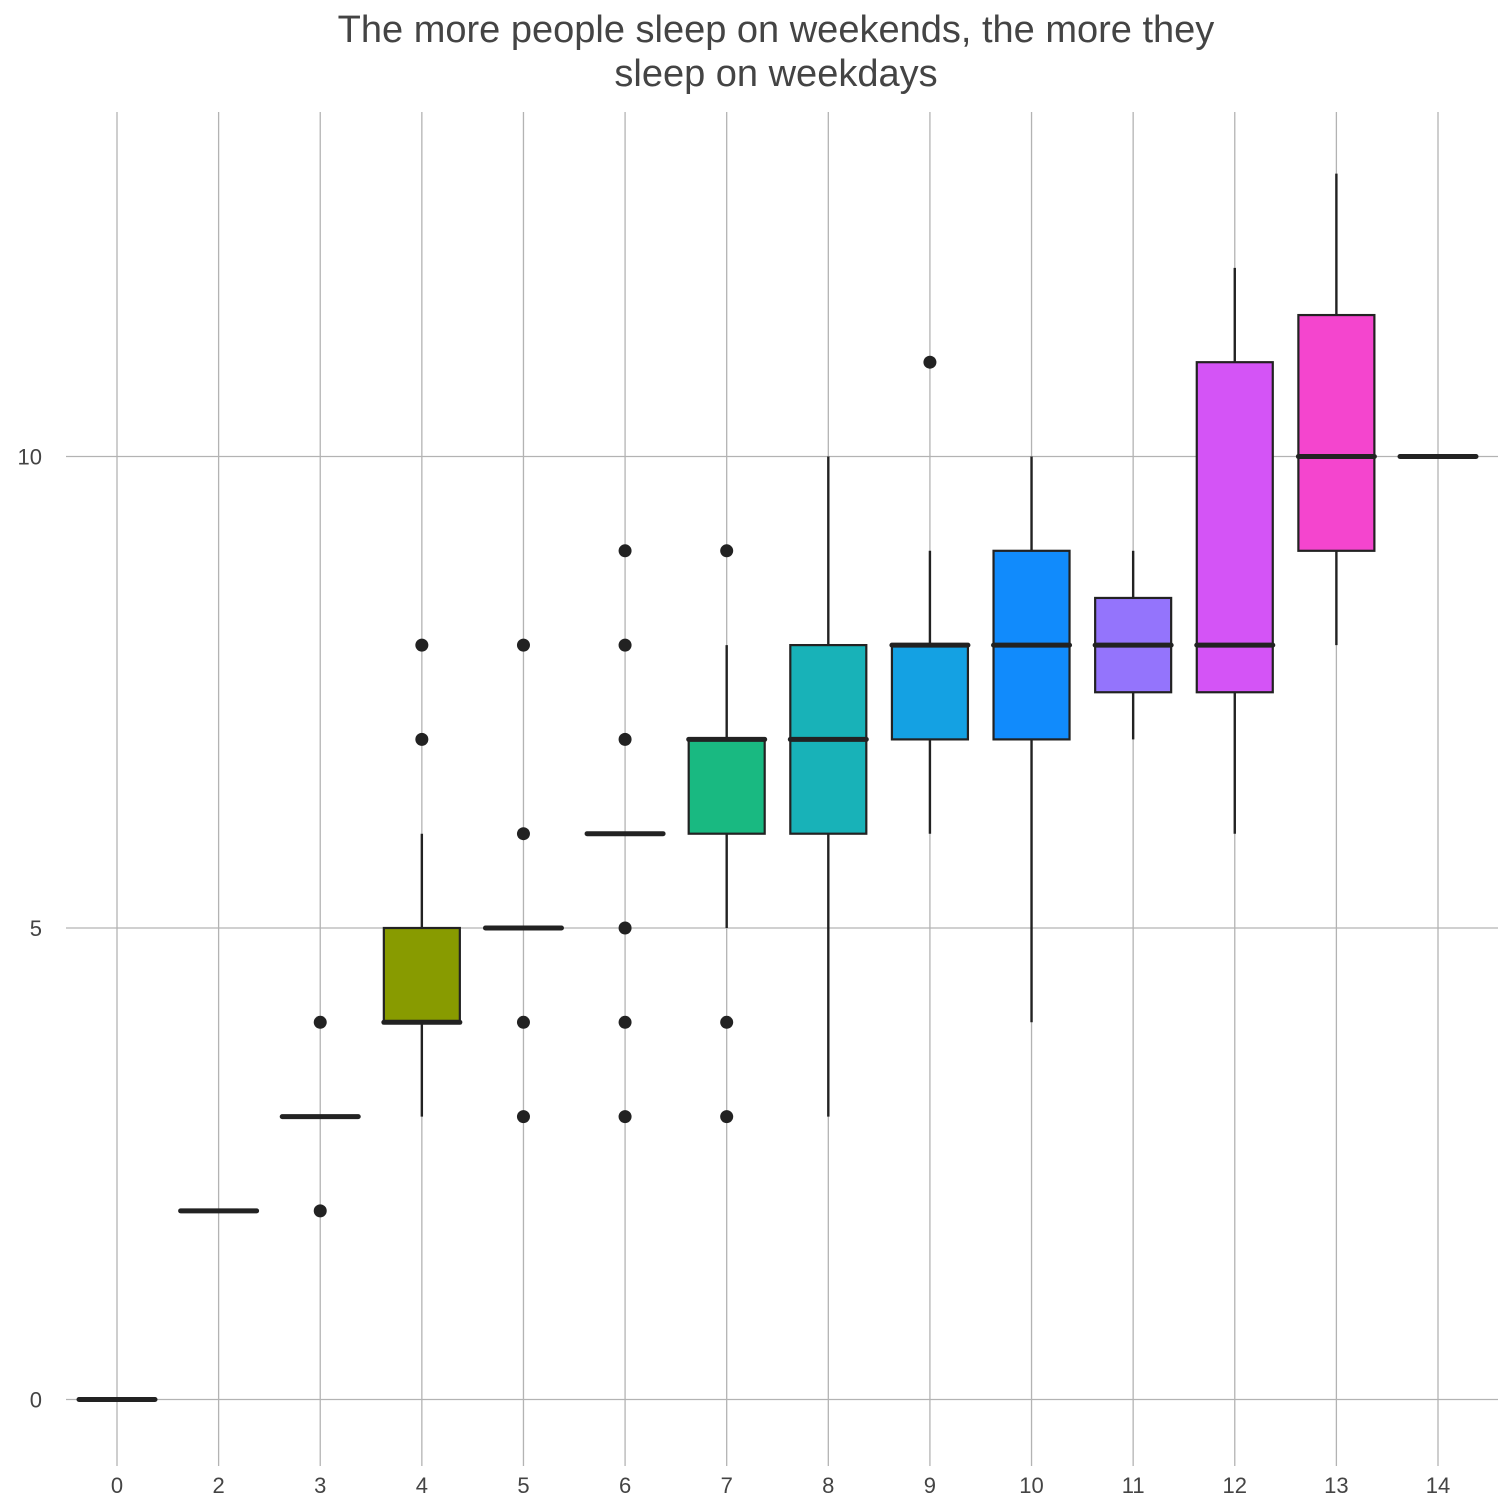 Image resolution: width=1512 pixels, height=1512 pixels. Describe the element at coordinates (828, 1485) in the screenshot. I see `x-tick-label: 8` at that location.